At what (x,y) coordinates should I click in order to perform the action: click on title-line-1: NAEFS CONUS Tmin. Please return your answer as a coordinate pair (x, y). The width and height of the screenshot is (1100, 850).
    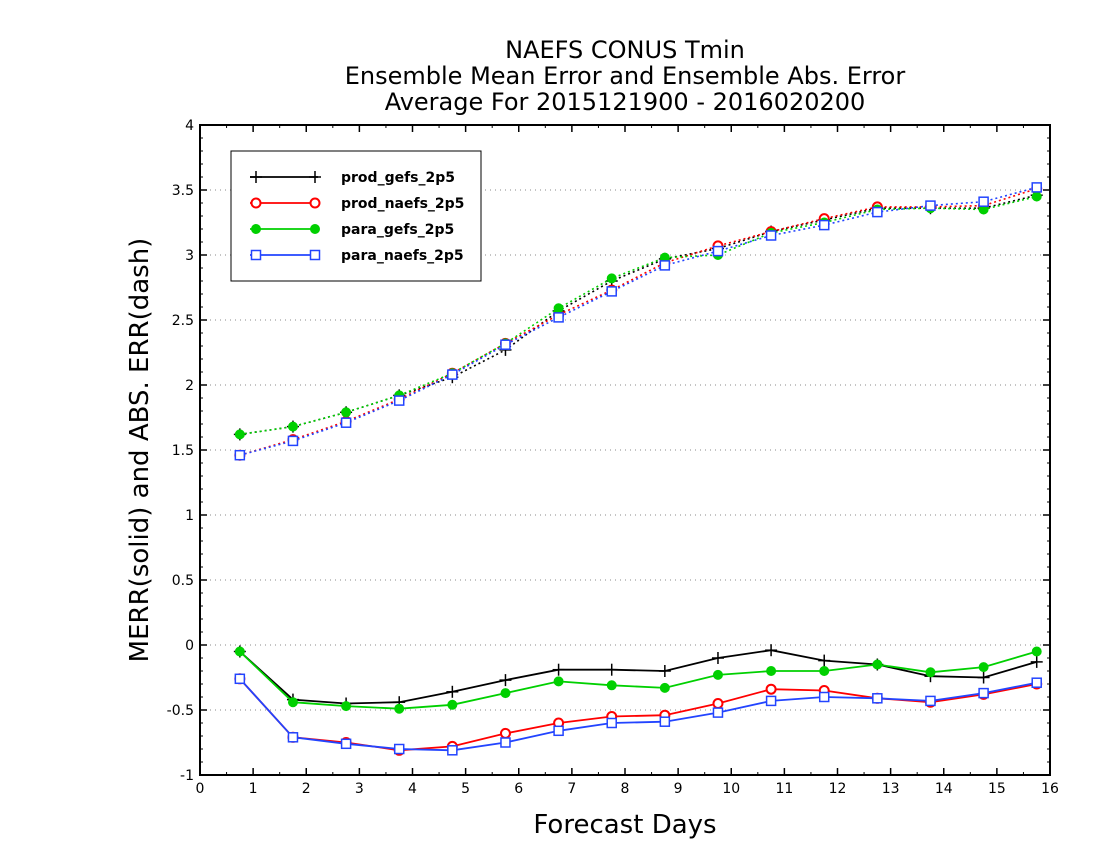
    Looking at the image, I should click on (625, 50).